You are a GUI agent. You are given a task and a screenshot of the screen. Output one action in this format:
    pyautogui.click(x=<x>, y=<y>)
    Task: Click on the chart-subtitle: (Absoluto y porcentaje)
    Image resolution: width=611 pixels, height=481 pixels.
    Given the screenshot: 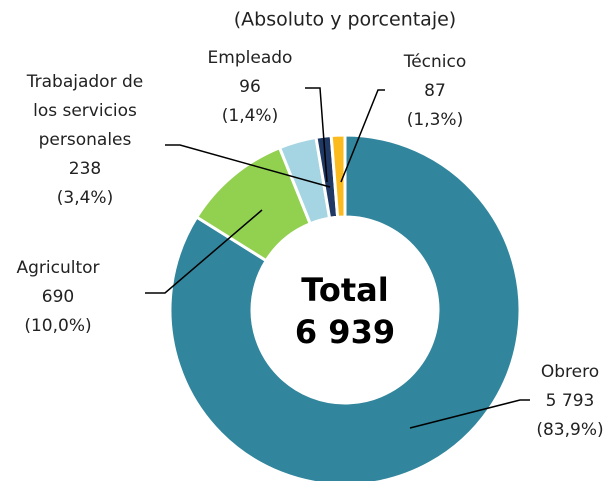 What is the action you would take?
    pyautogui.click(x=345, y=20)
    